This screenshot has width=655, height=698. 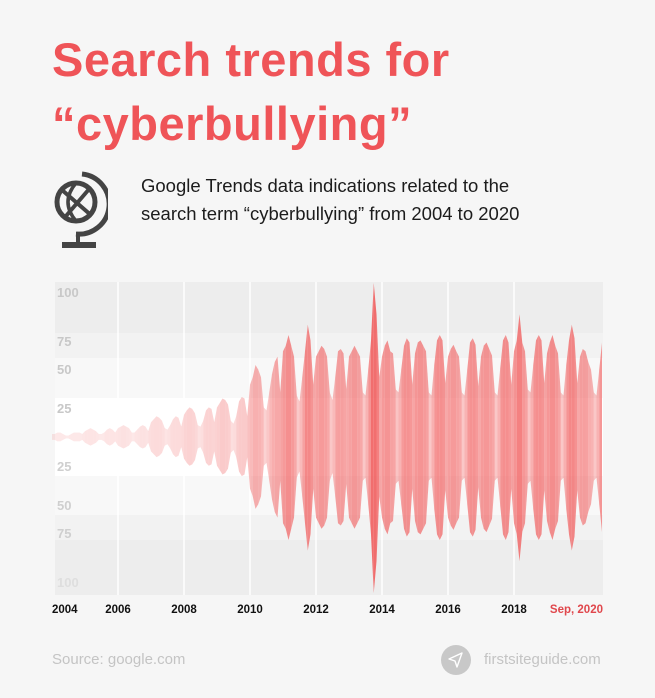 What do you see at coordinates (576, 610) in the screenshot?
I see `x-tick-label: Sep, 2020` at bounding box center [576, 610].